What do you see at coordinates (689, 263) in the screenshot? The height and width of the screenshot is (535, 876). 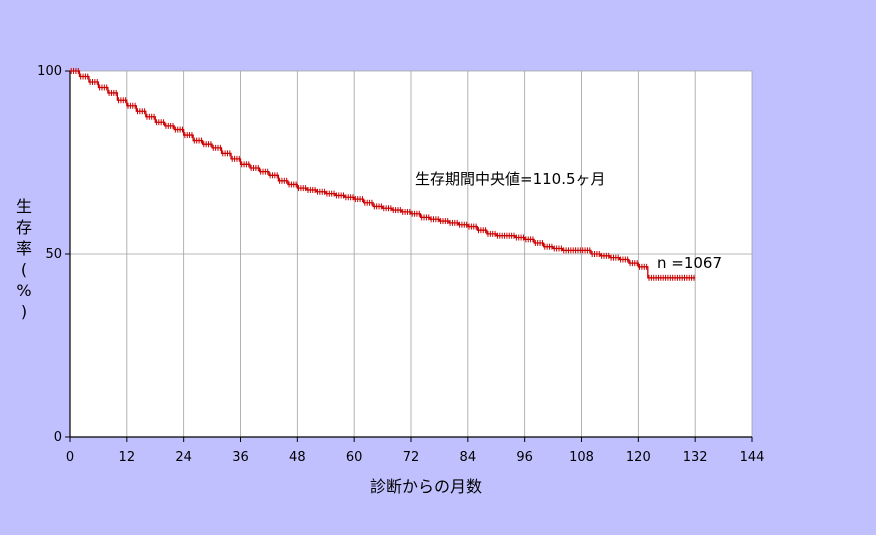 I see `n-annotation: n =1067` at bounding box center [689, 263].